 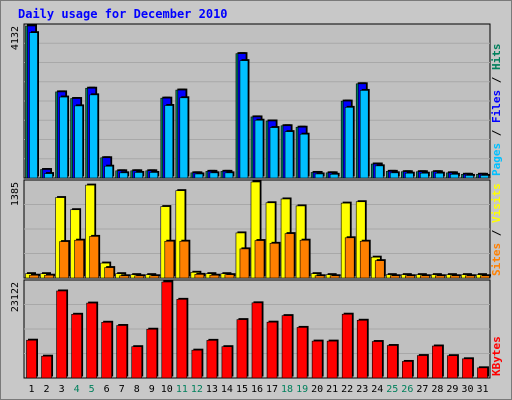 I want to click on y-max-label: 4132, so click(x=15, y=38).